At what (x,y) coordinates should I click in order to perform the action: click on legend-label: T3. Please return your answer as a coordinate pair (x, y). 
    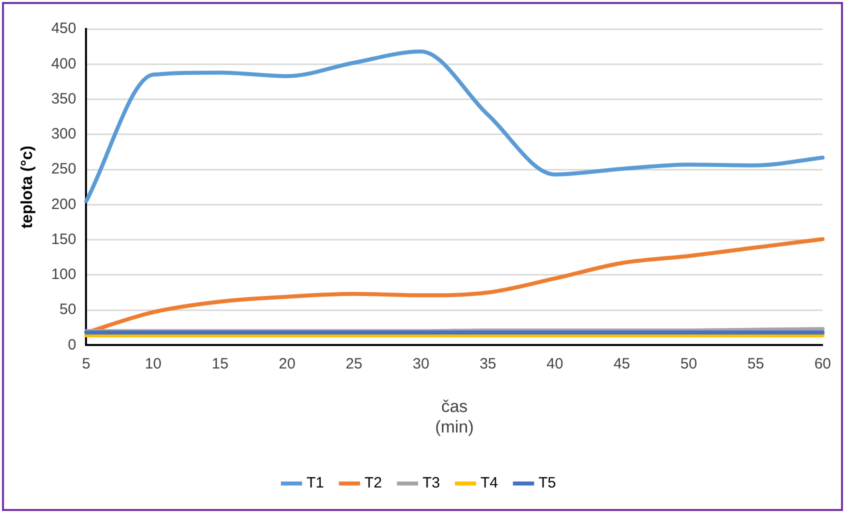
    Looking at the image, I should click on (431, 483).